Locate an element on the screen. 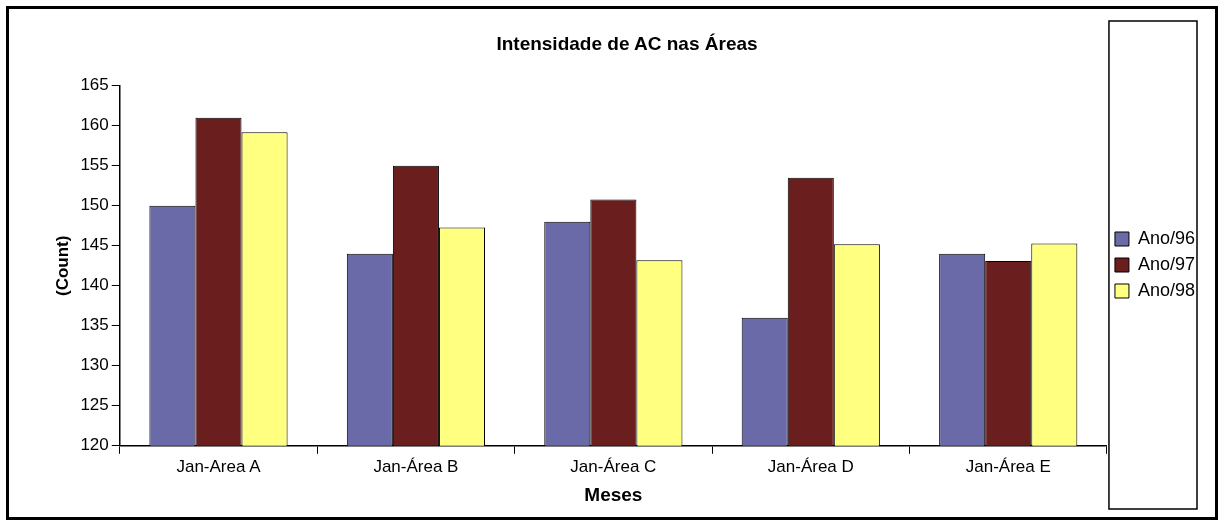  y-tick-label: 160 is located at coordinates (94, 125).